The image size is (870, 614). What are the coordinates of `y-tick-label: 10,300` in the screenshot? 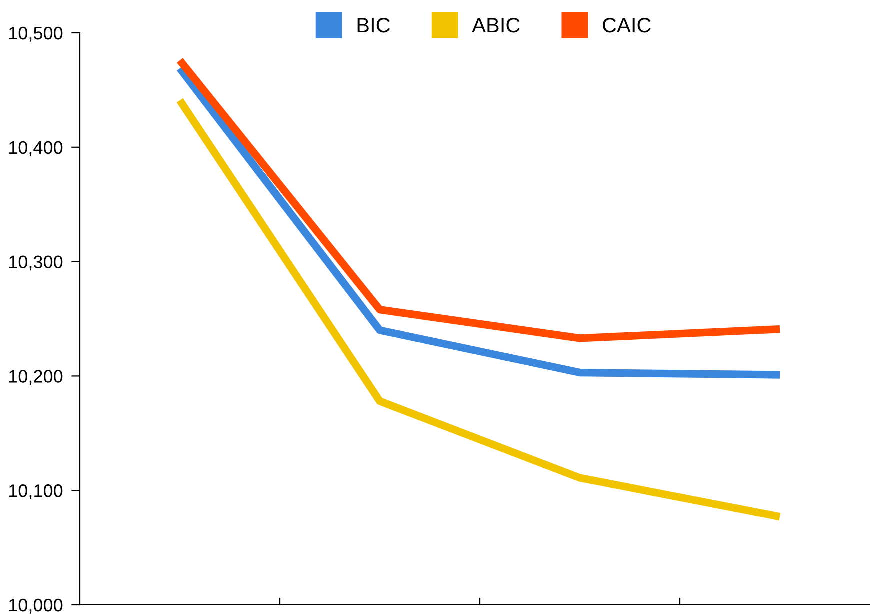 It's located at (36, 263).